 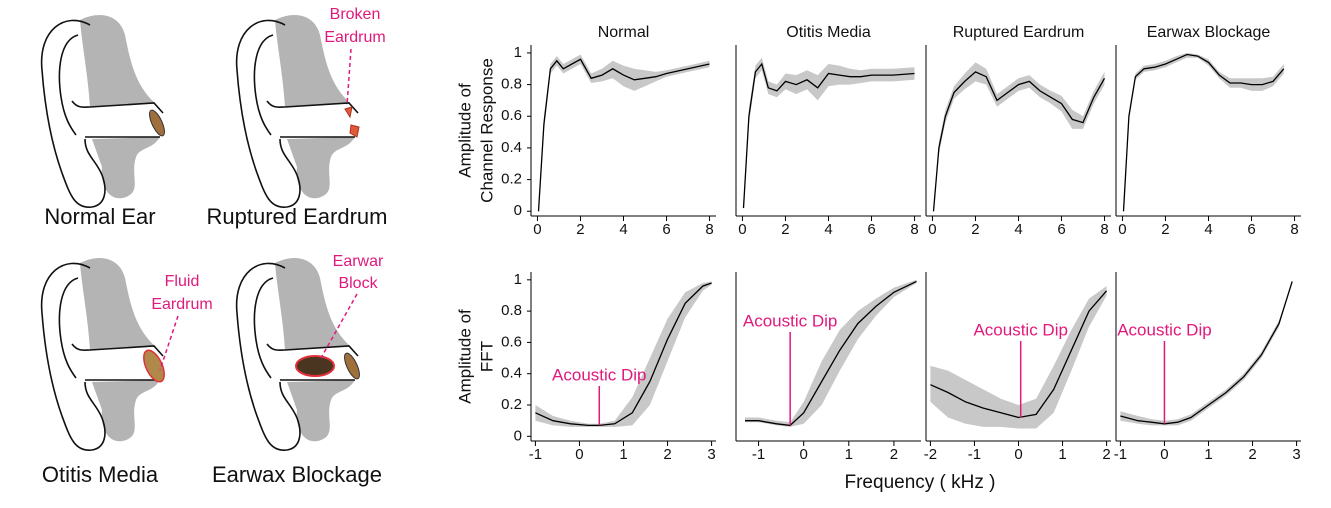 I want to click on ear-note: Broken, so click(x=355, y=14).